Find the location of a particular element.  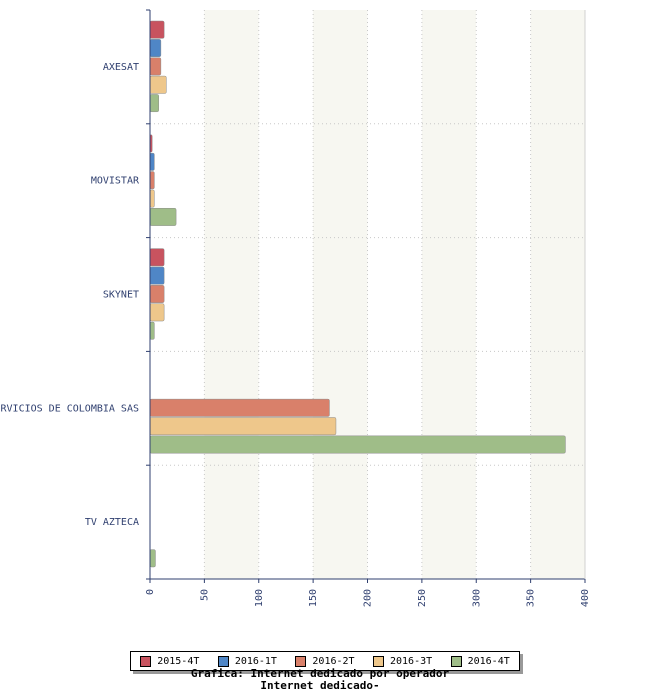

bar-2016-1T-SKYNET is located at coordinates (157, 275).